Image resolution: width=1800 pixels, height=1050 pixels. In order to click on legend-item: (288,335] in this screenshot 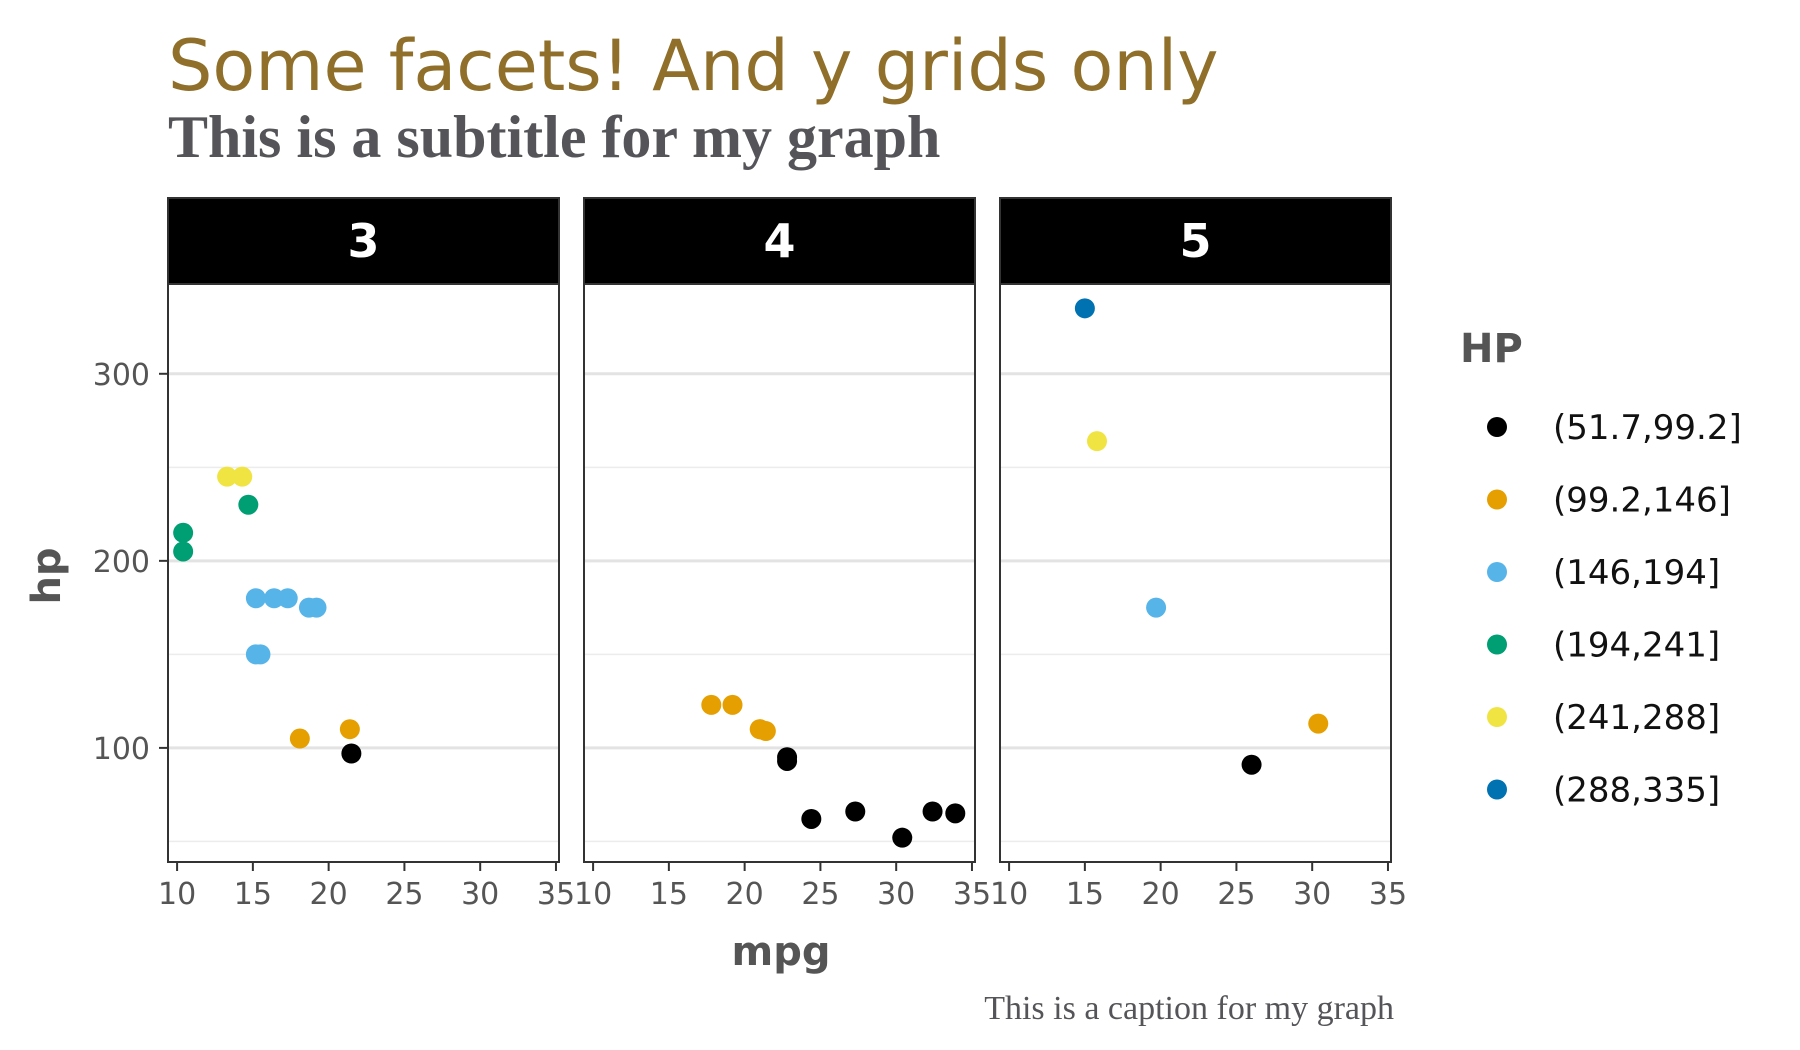, I will do `click(1603, 791)`.